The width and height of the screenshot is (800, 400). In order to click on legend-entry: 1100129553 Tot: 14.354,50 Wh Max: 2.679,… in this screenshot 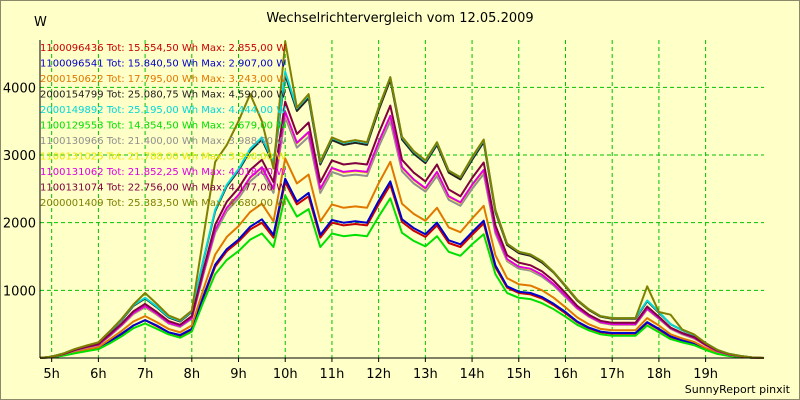, I will do `click(163, 126)`.